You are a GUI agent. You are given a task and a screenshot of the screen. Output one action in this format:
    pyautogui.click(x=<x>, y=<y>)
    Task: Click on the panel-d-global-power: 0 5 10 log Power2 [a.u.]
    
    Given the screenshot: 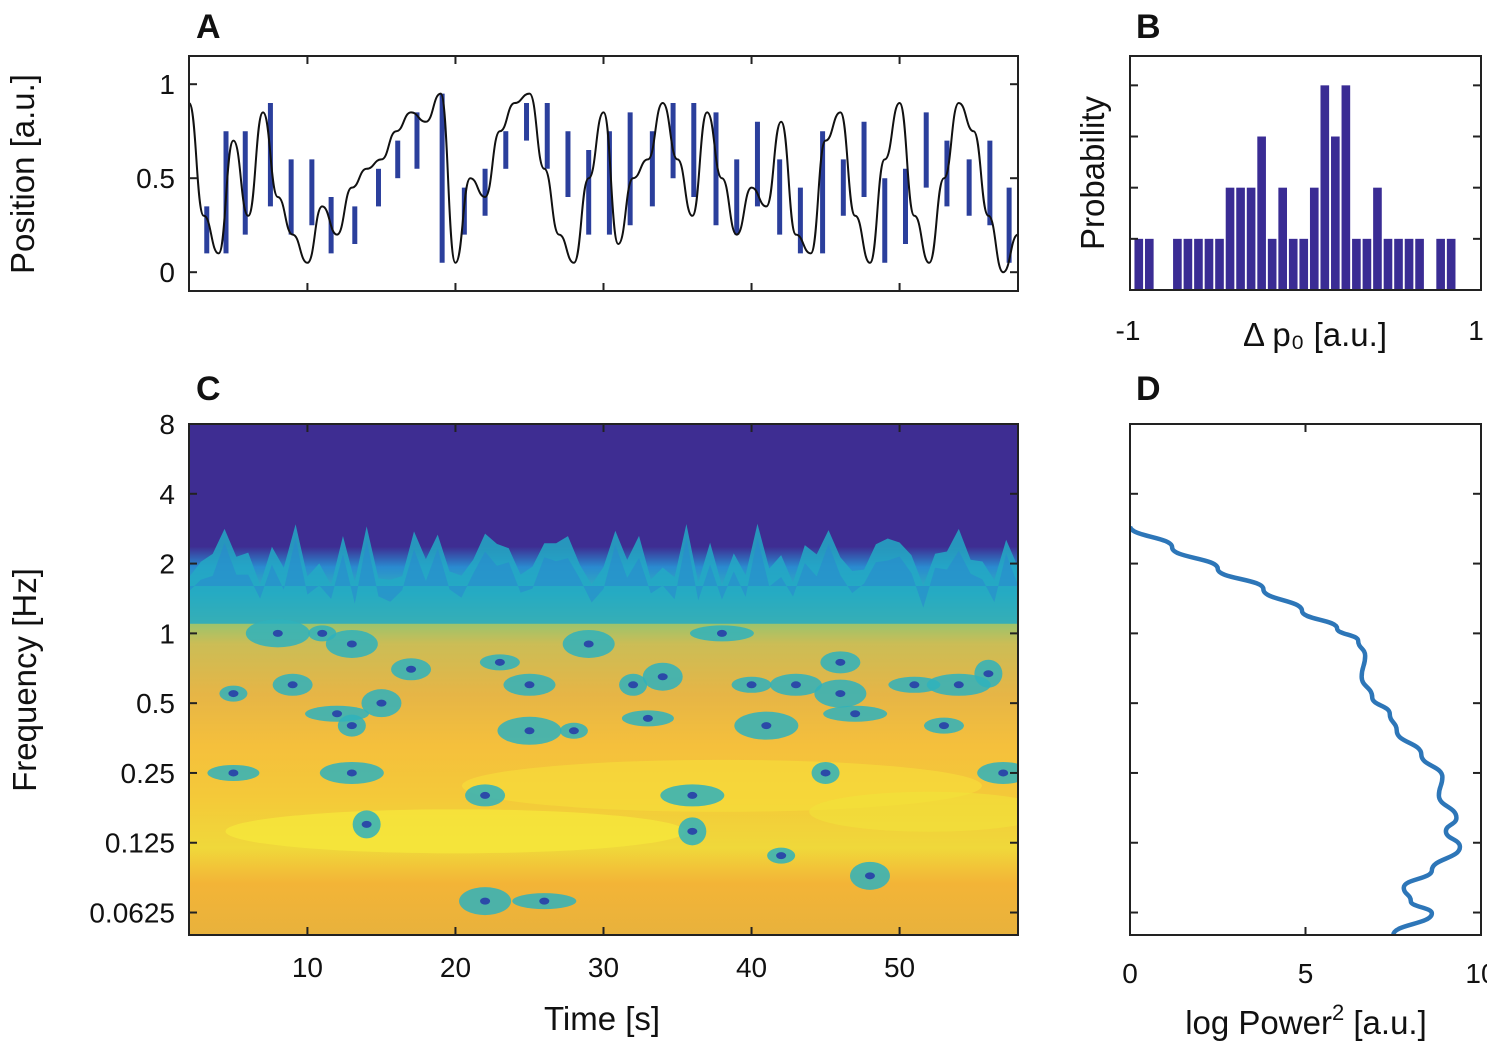 What is the action you would take?
    pyautogui.click(x=1304, y=732)
    